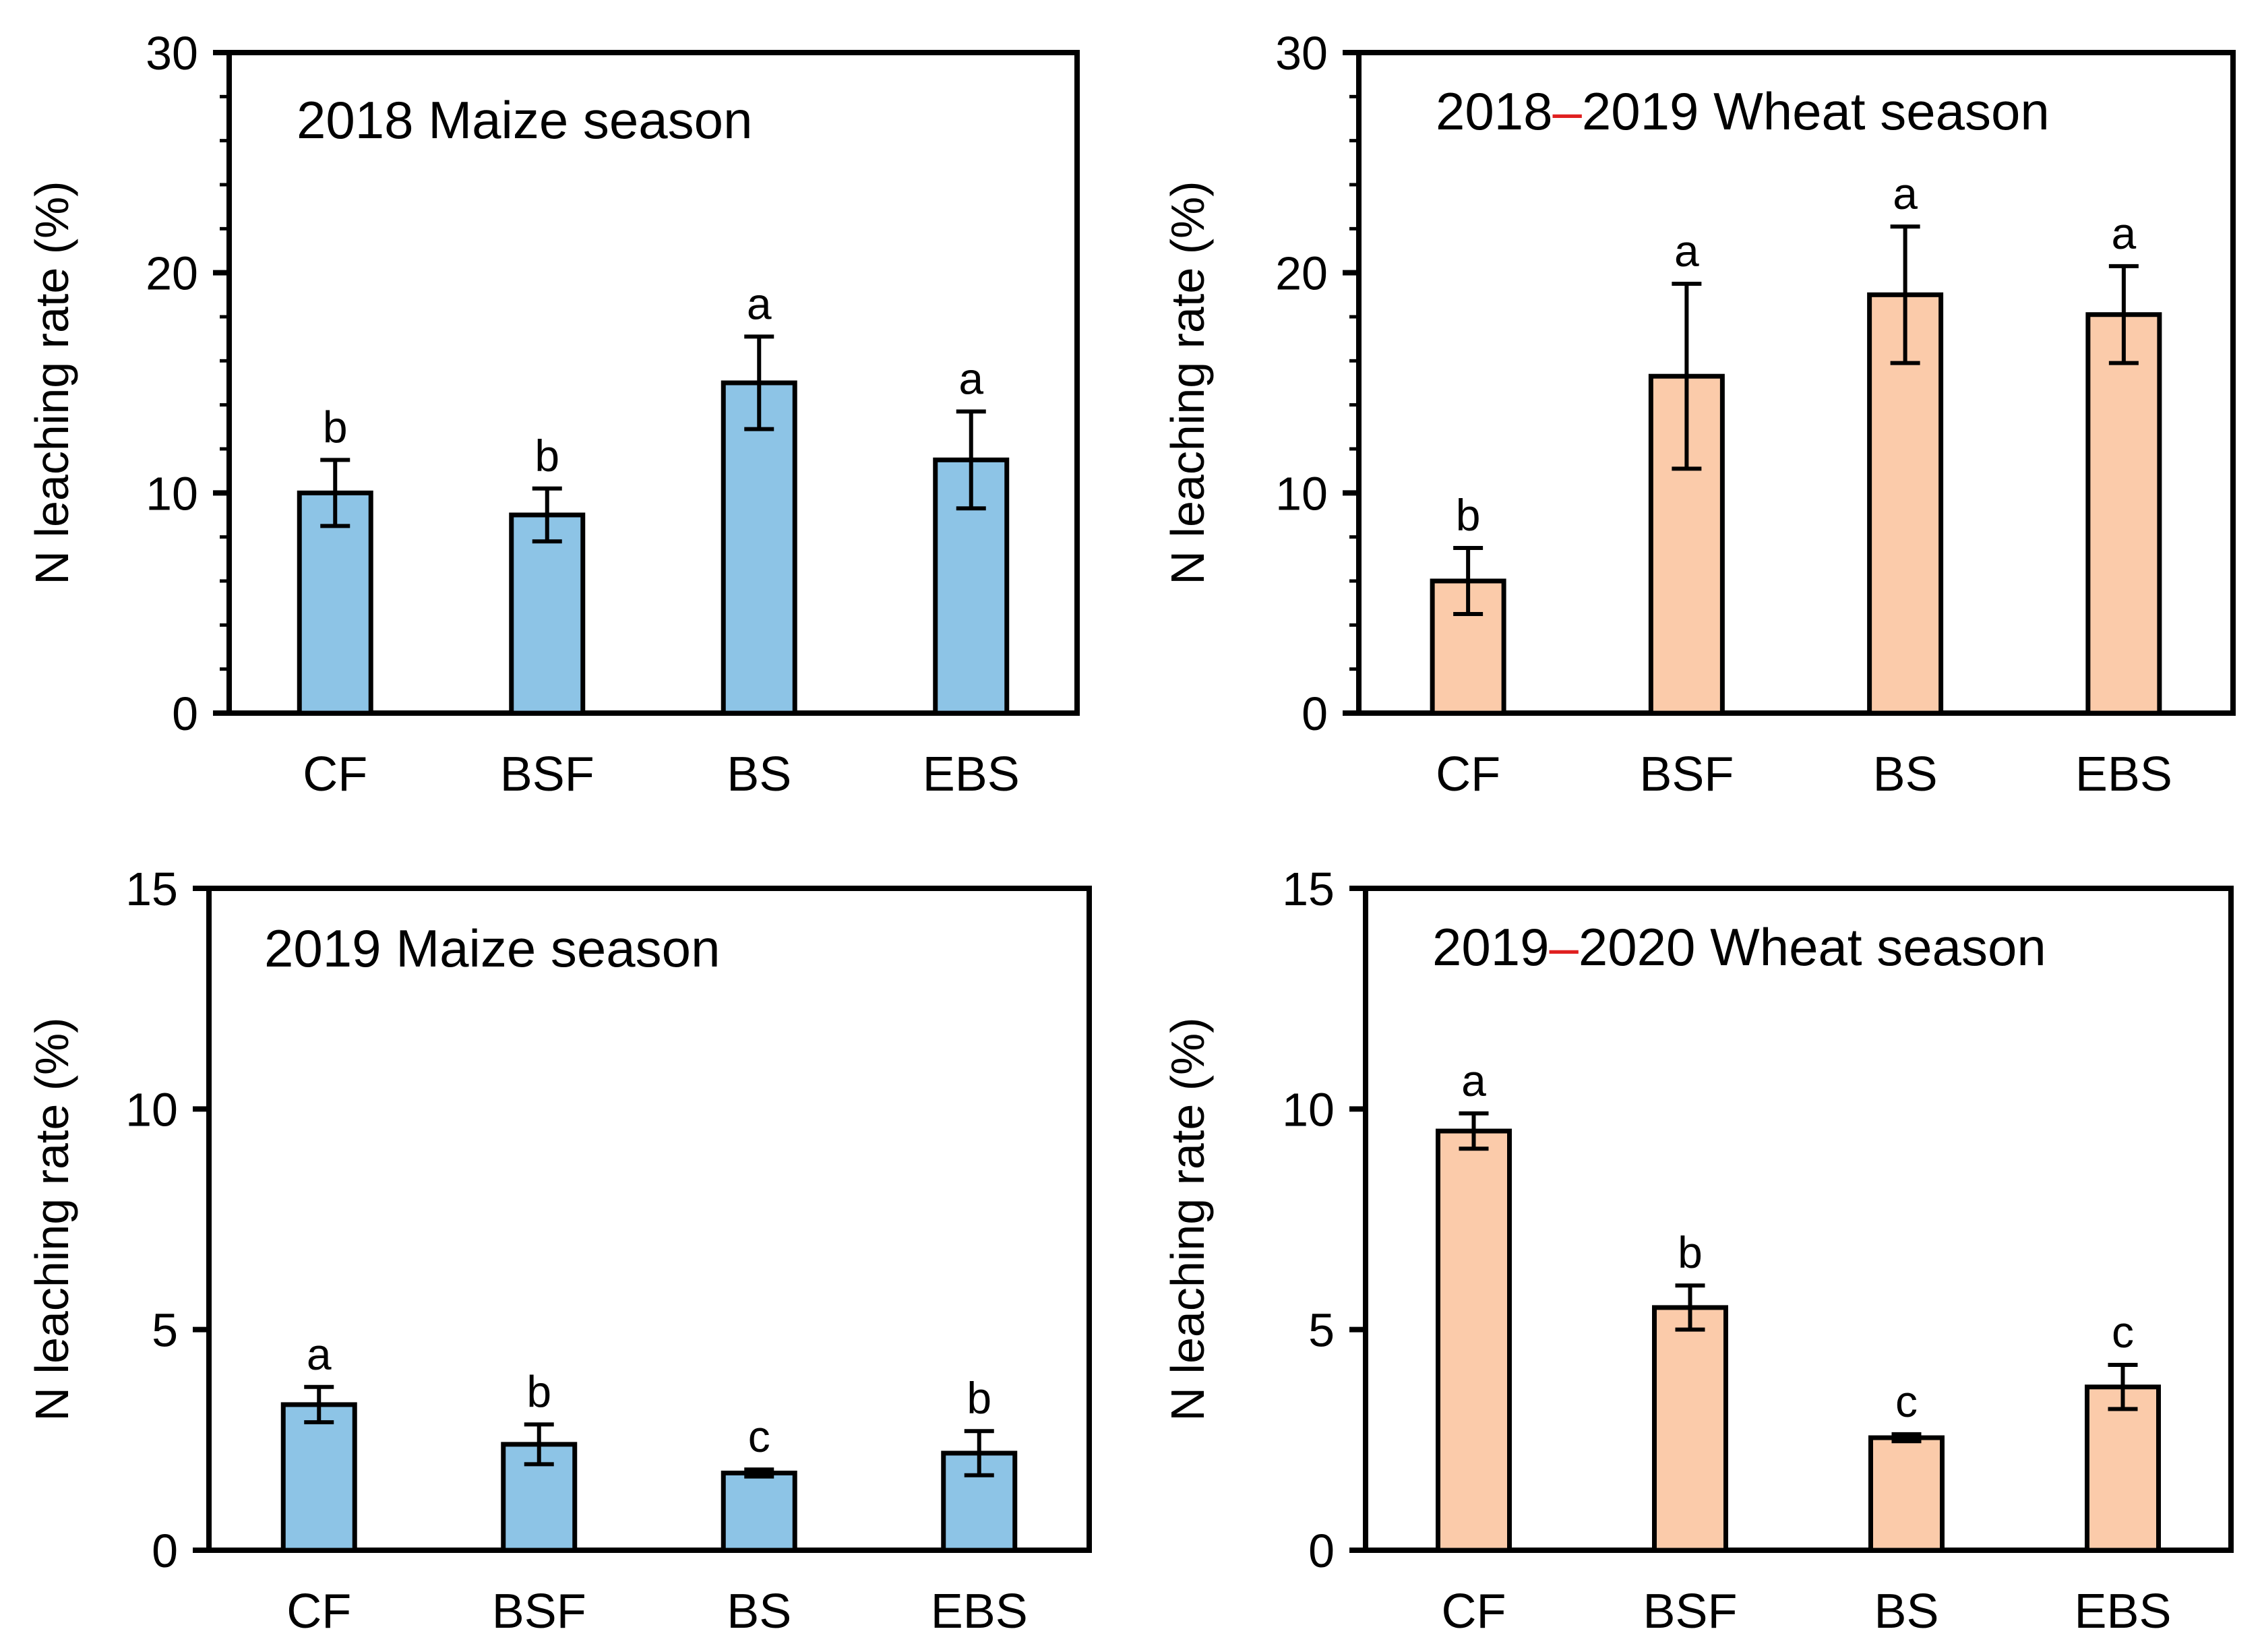 This screenshot has height=1652, width=2262. I want to click on title-part: 2019 Maize season, so click(492, 949).